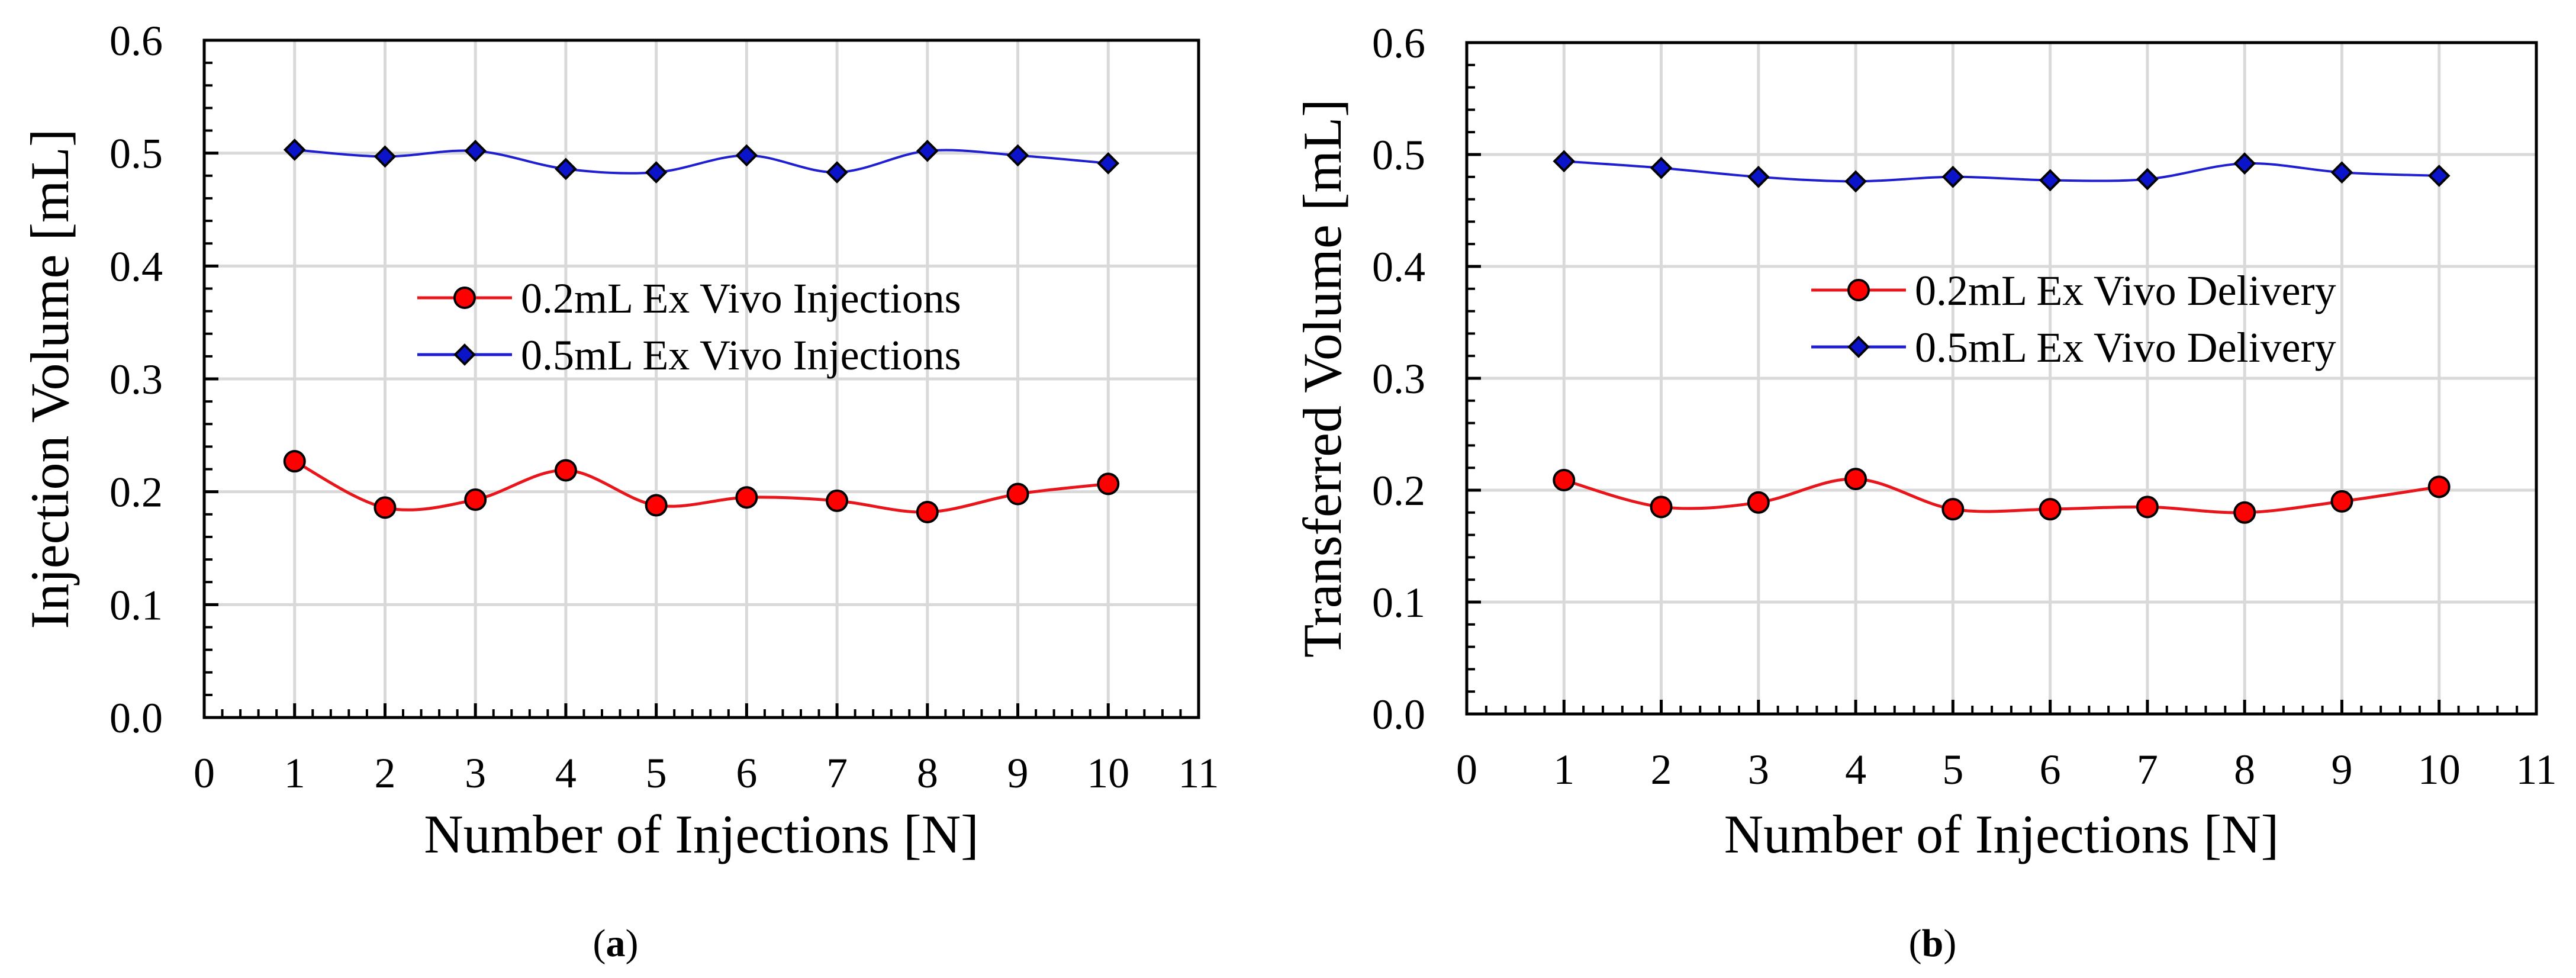  Describe the element at coordinates (1322, 378) in the screenshot. I see `y-axis-title: Transferred Volume [mL]` at that location.